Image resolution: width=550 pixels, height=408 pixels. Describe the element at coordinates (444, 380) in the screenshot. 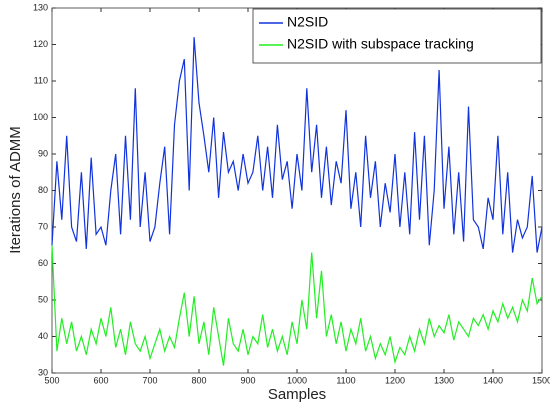

I see `x-tick-label: 1300` at that location.